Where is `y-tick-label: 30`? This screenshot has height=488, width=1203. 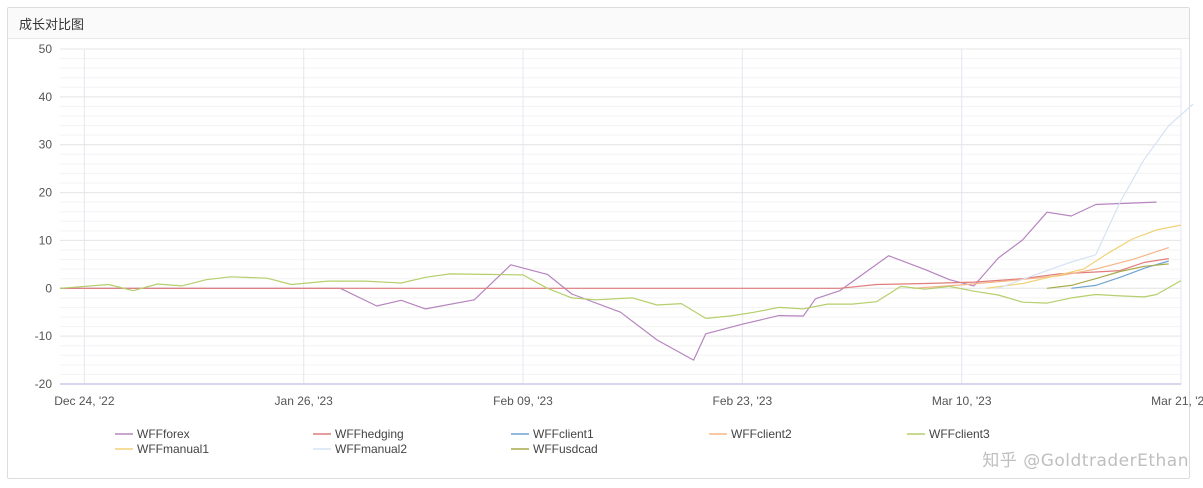
y-tick-label: 30 is located at coordinates (46, 145).